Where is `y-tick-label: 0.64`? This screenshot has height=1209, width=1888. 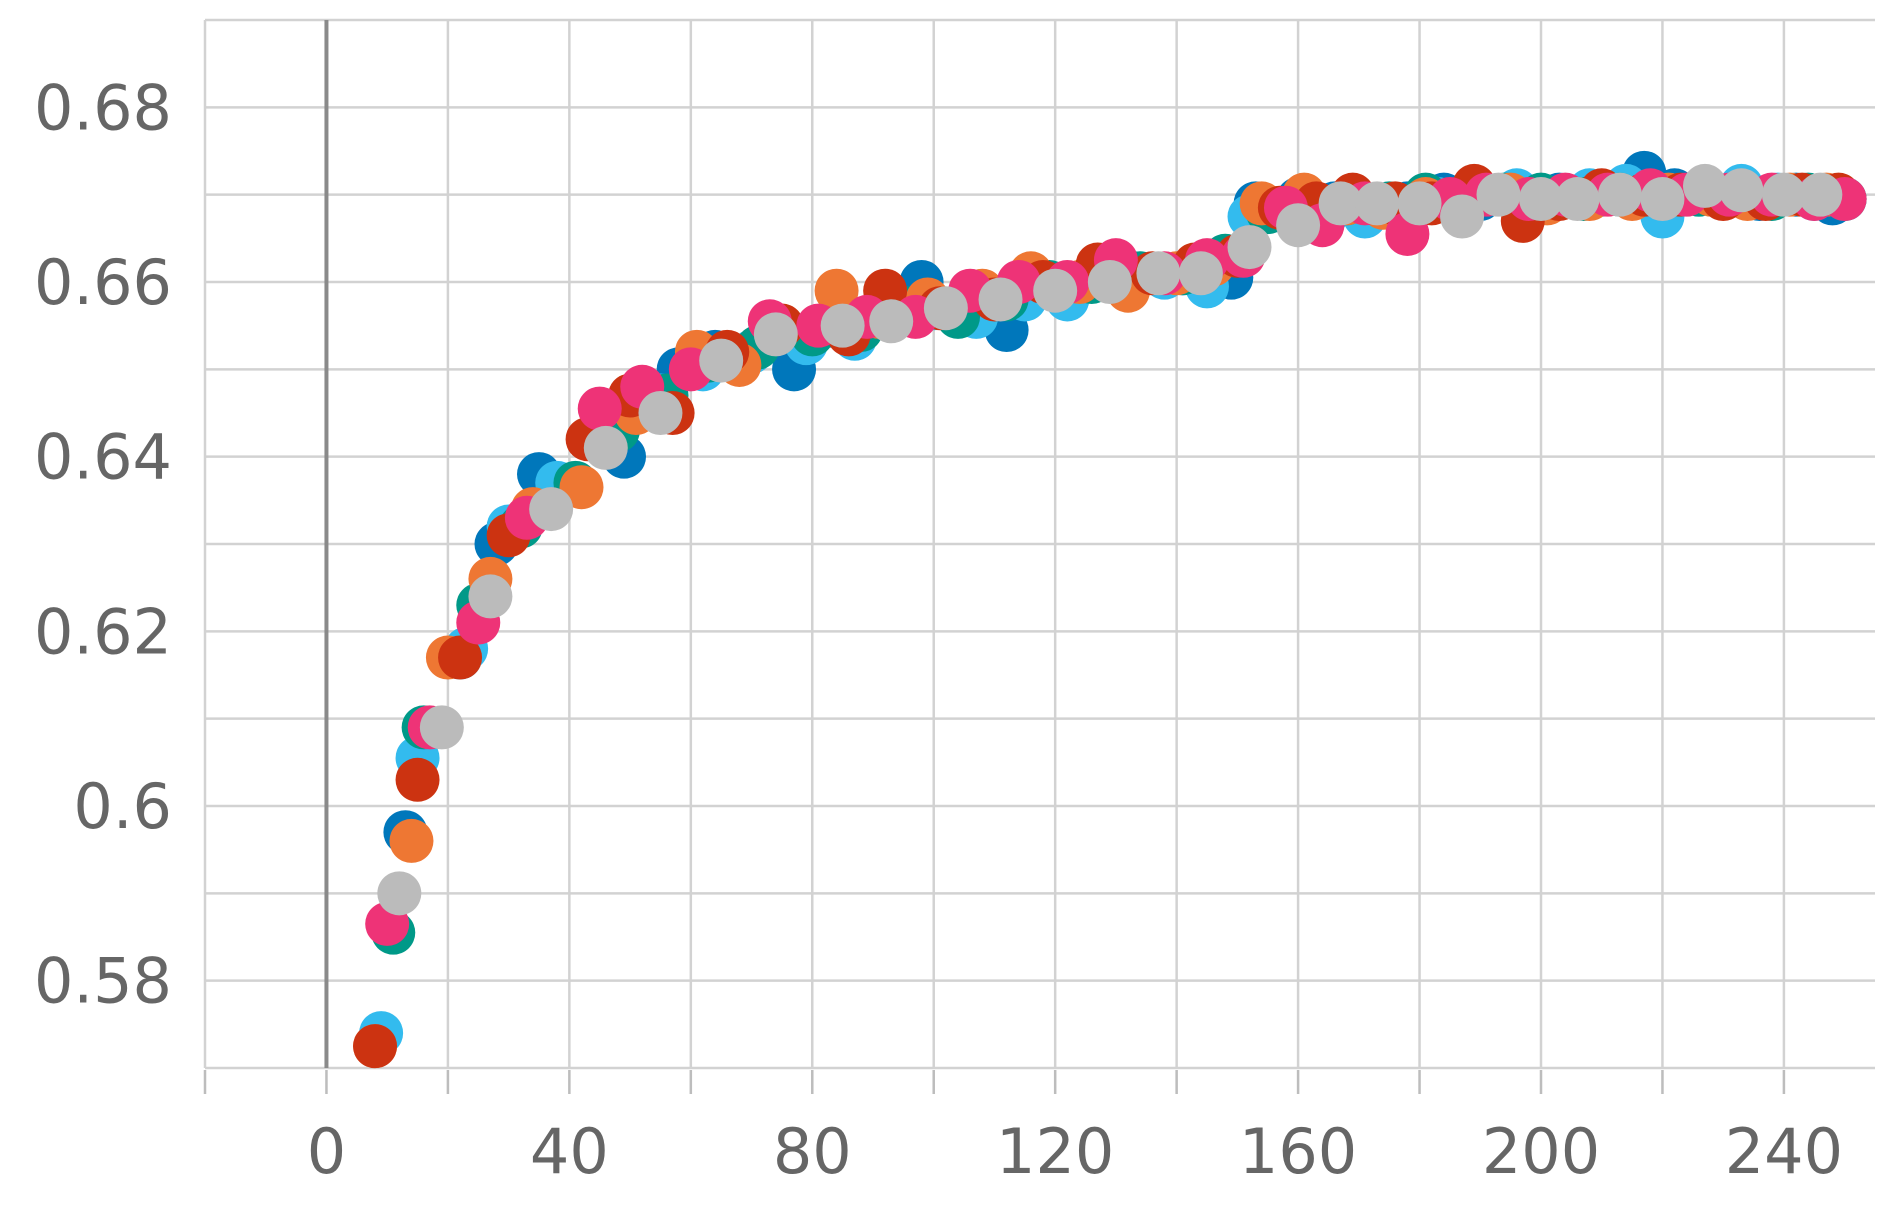 y-tick-label: 0.64 is located at coordinates (103, 457).